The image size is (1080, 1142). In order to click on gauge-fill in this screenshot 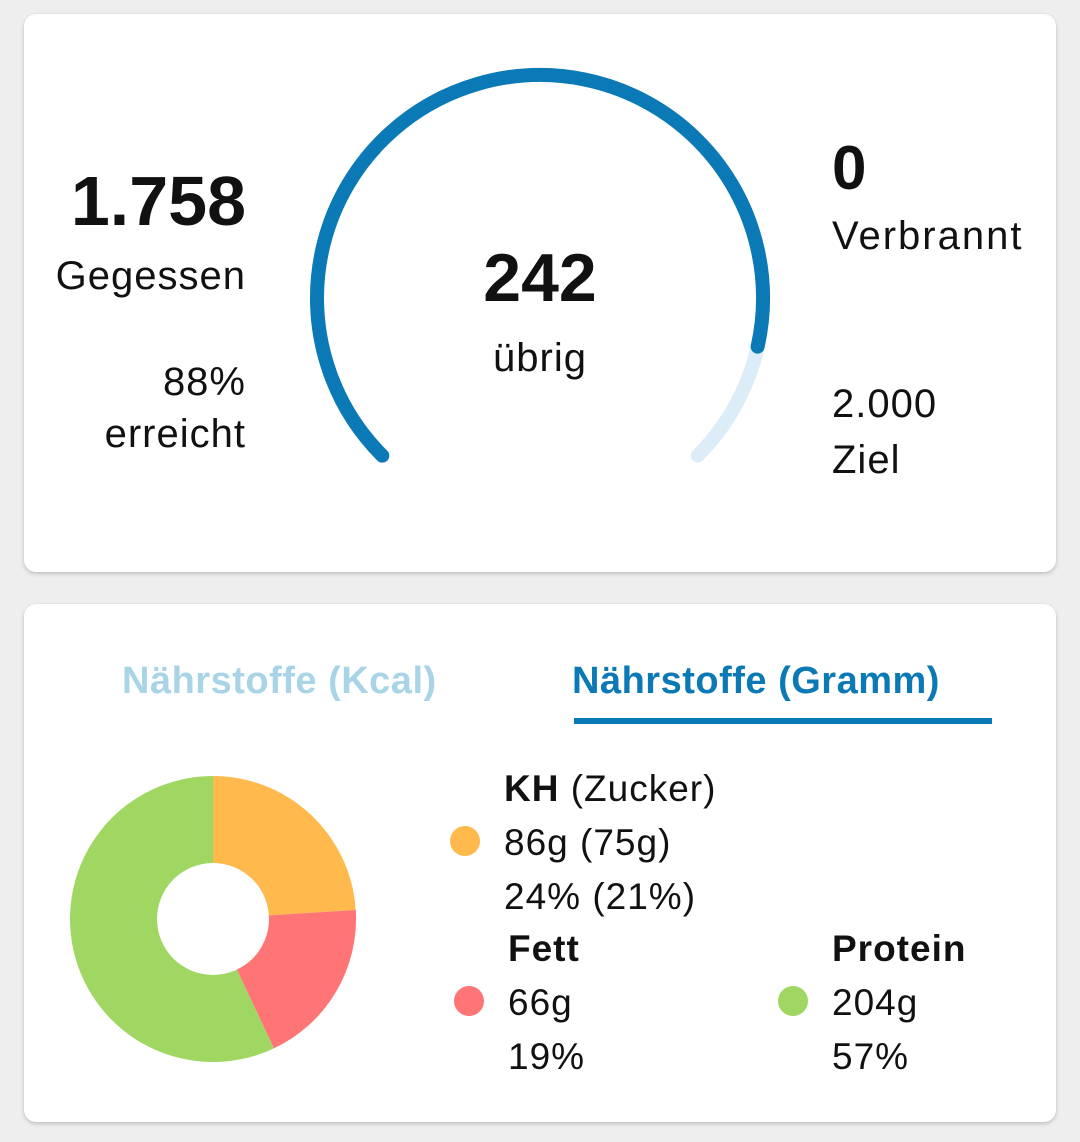, I will do `click(540, 265)`.